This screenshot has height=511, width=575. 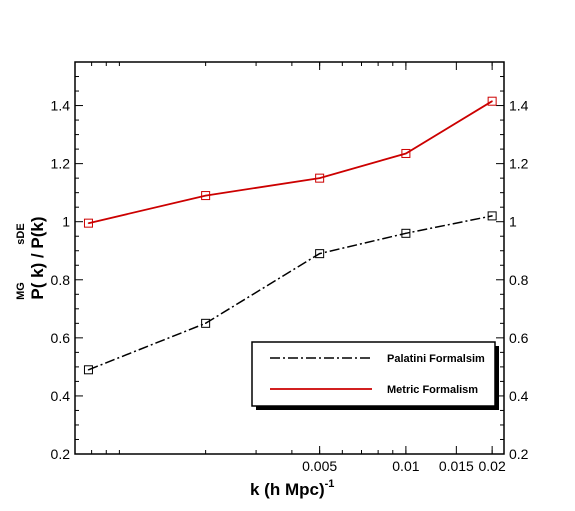 What do you see at coordinates (519, 106) in the screenshot?
I see `y-tick-label-right: 1.4` at bounding box center [519, 106].